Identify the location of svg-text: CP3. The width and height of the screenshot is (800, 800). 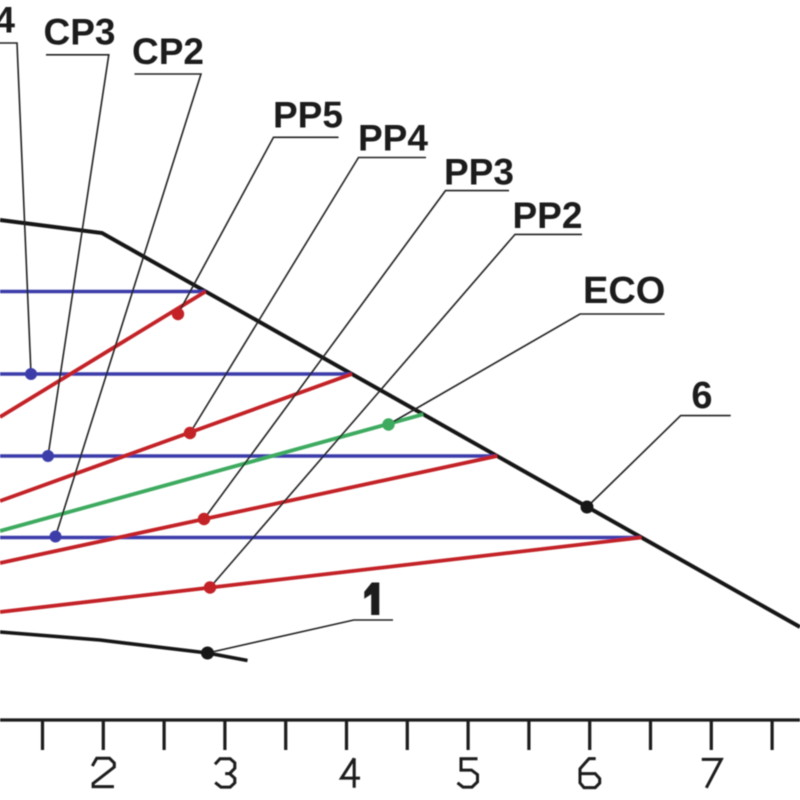
(80, 32).